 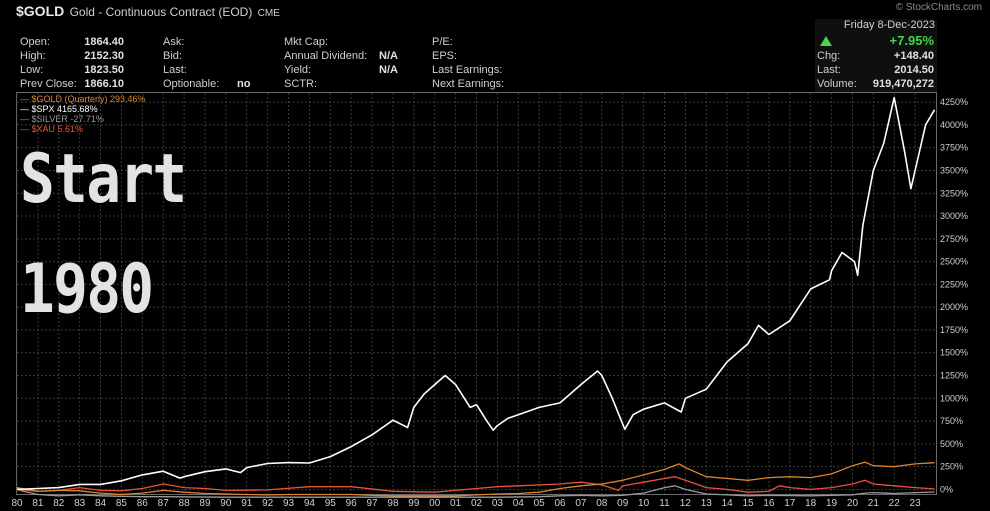 I want to click on x-tick-label: 86, so click(x=143, y=503).